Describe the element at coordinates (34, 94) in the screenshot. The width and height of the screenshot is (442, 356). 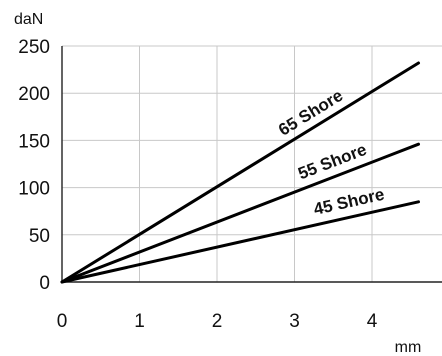
I see `y-tick-label-200: 200` at that location.